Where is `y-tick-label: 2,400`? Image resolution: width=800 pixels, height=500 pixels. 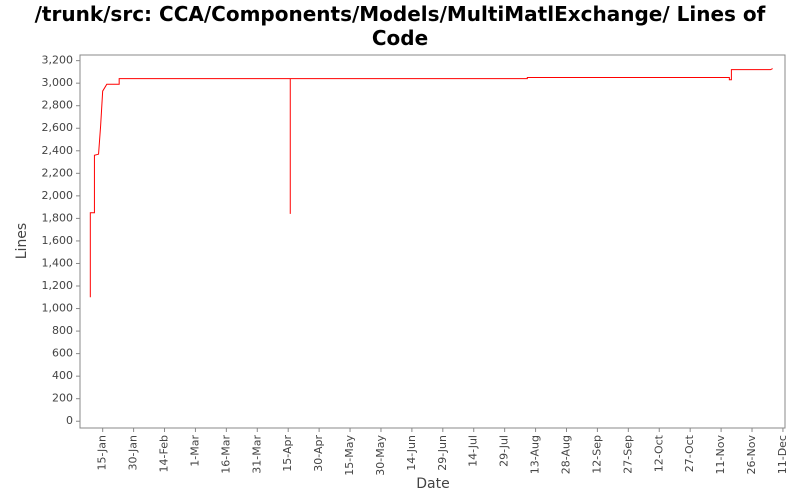 y-tick-label: 2,400 is located at coordinates (58, 150).